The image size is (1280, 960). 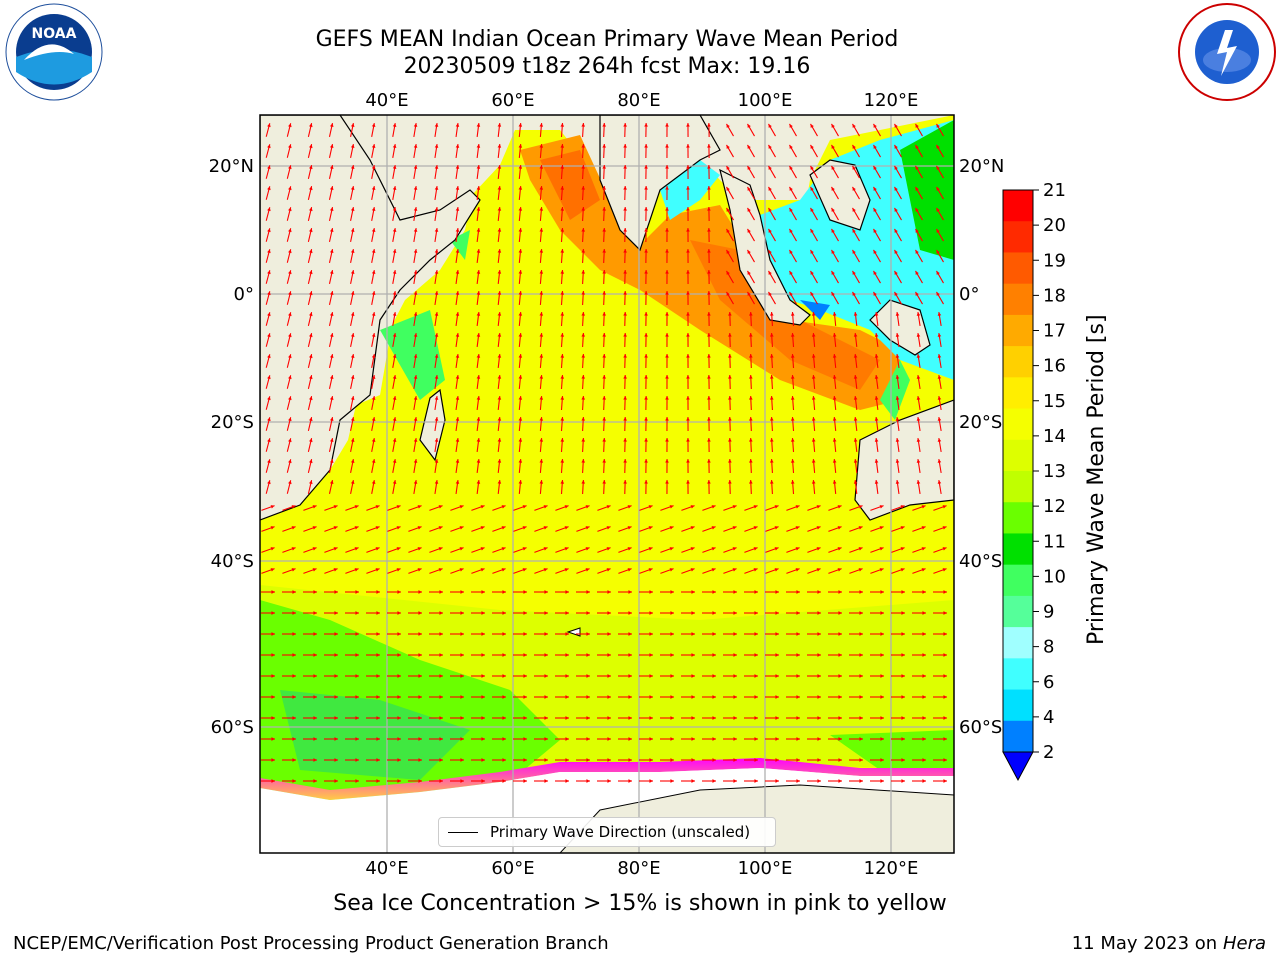 What do you see at coordinates (1018, 485) in the screenshot?
I see `colorbar` at bounding box center [1018, 485].